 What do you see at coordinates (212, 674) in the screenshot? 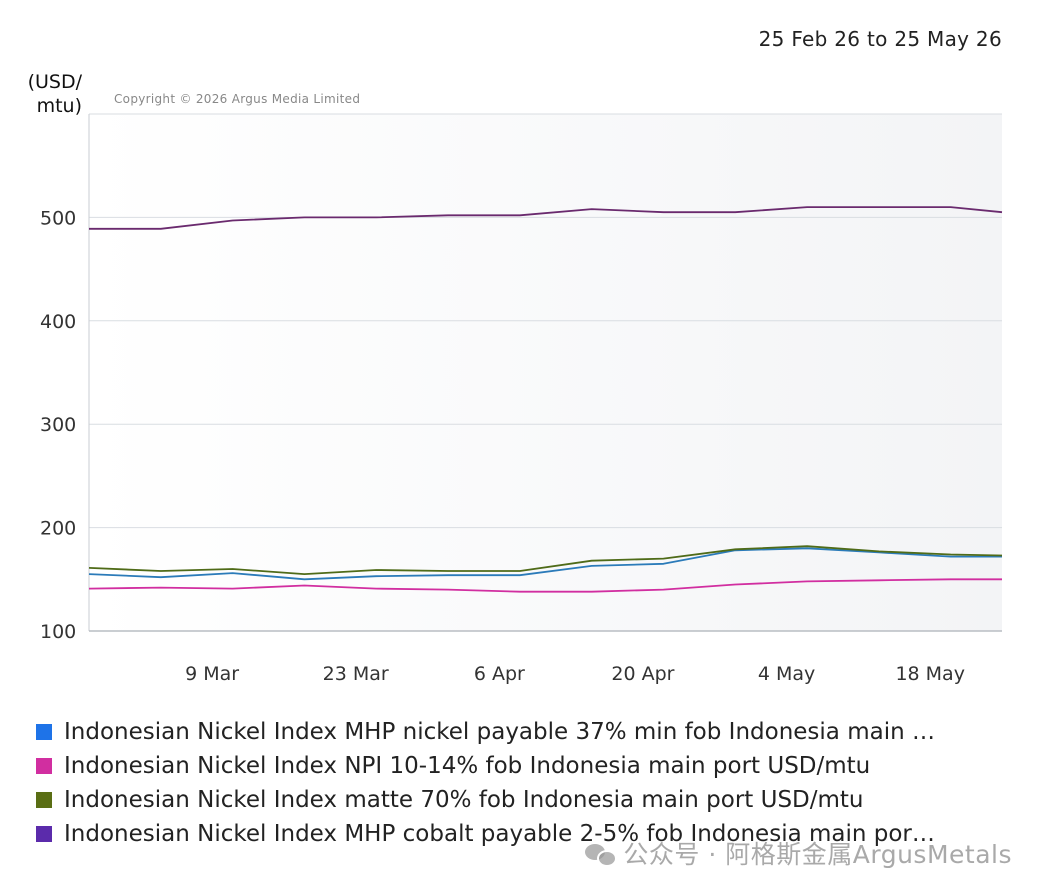
I see `x-tick-label: 9 Mar` at bounding box center [212, 674].